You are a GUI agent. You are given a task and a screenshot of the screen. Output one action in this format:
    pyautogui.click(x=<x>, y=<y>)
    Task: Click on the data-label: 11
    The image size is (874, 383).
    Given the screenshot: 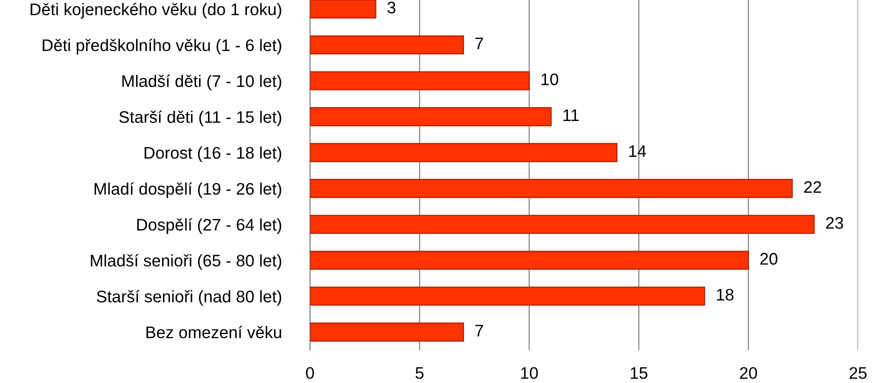 What is the action you would take?
    pyautogui.click(x=571, y=115)
    